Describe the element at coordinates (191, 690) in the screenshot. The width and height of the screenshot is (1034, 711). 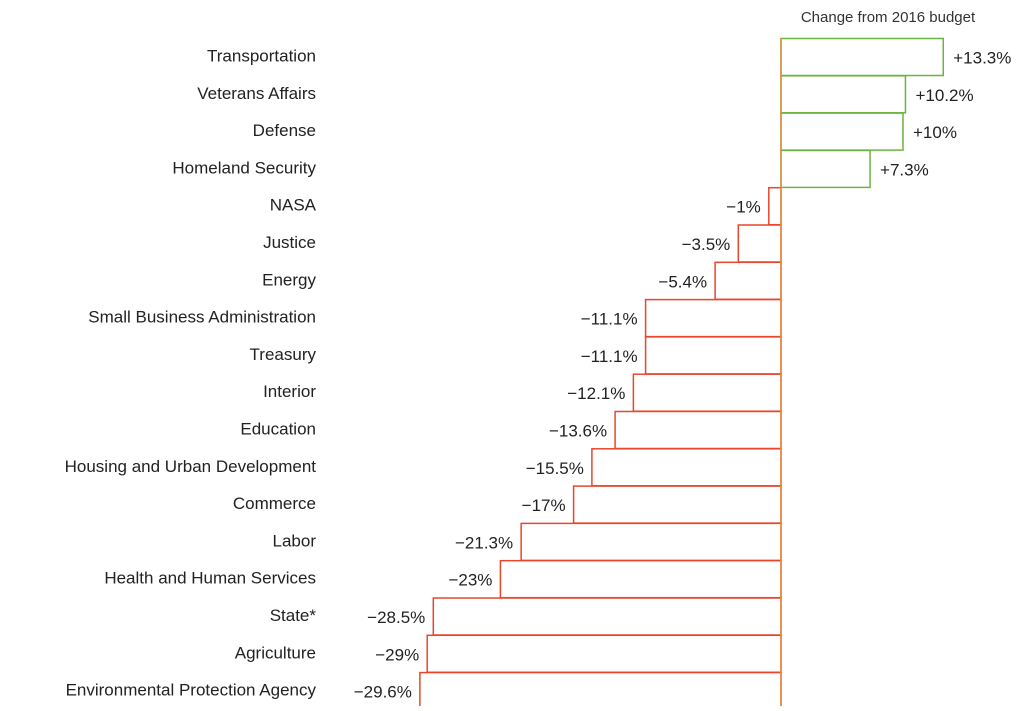
I see `category-label: Environmental Protection Agency` at that location.